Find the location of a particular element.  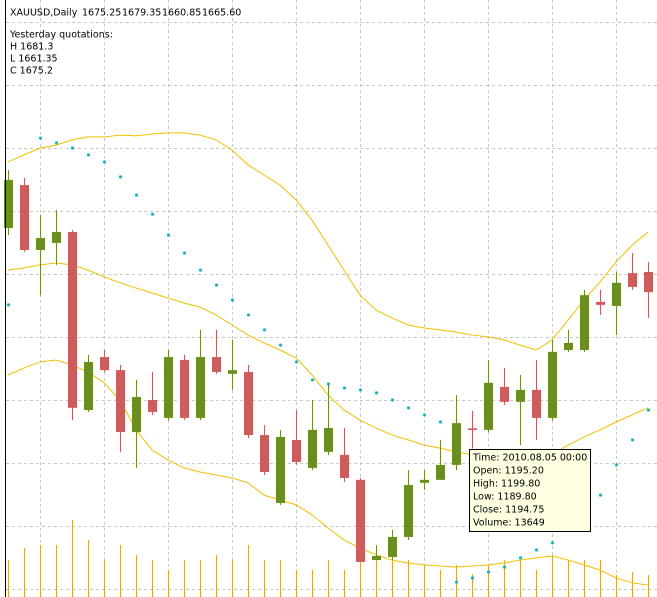

info-line: L 1661.35 is located at coordinates (34, 59).